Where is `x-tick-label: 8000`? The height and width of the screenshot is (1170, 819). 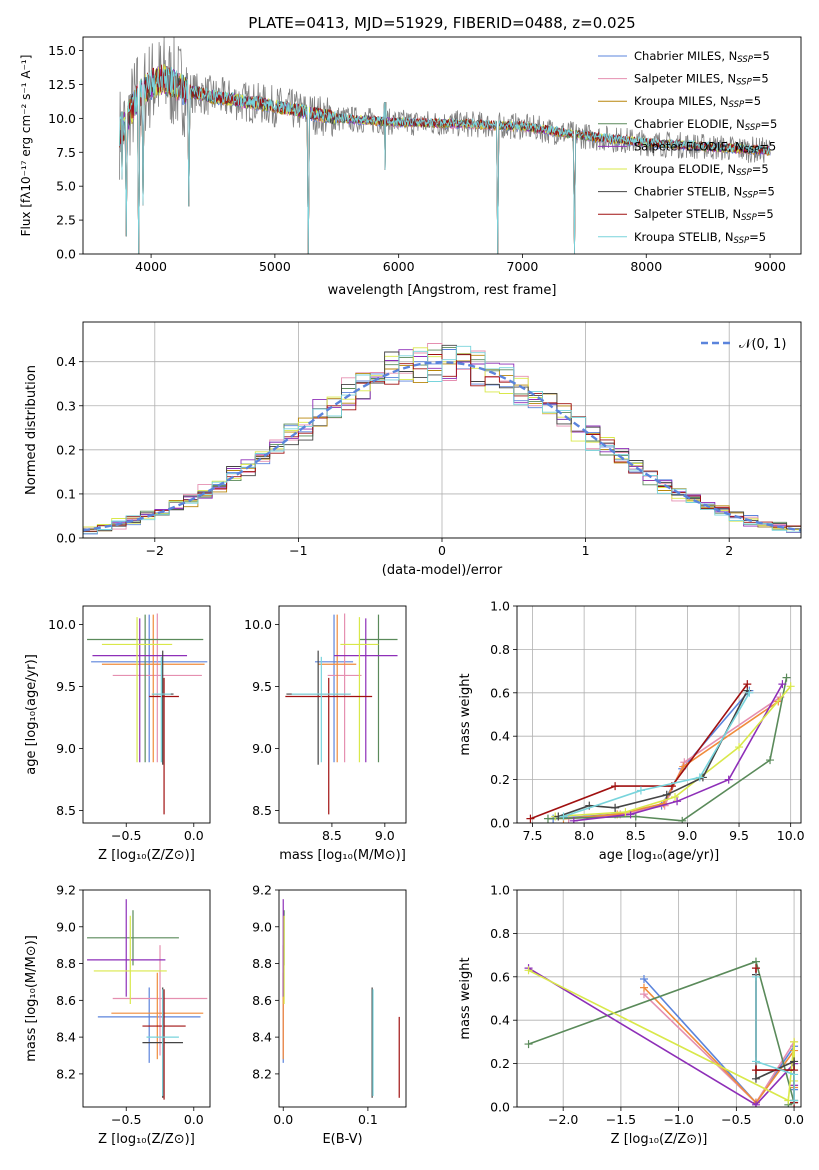 x-tick-label: 8000 is located at coordinates (646, 266).